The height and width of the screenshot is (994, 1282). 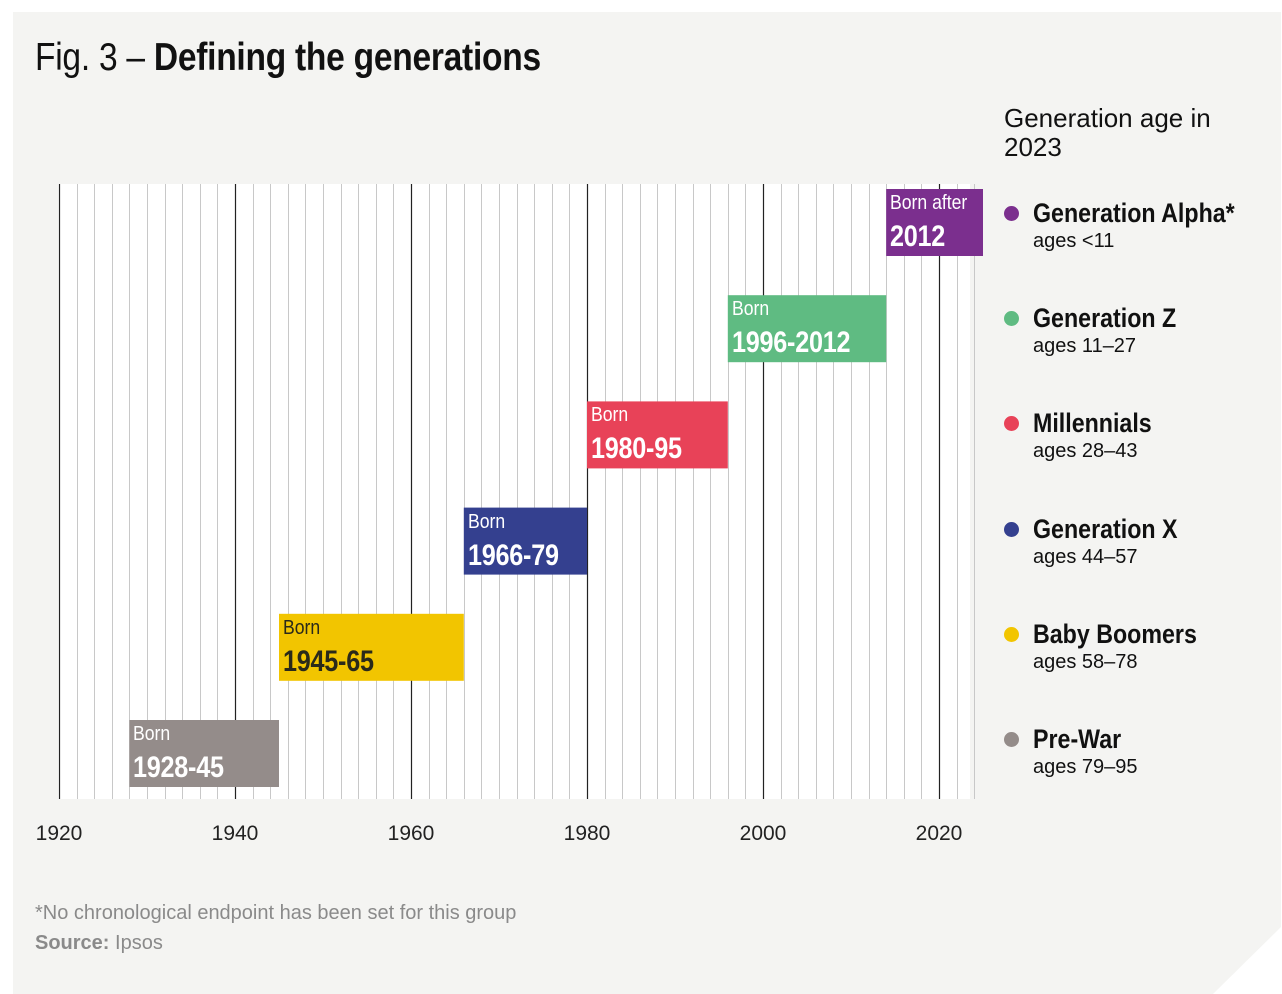 What do you see at coordinates (59, 833) in the screenshot?
I see `x-tick-label-1920: 1920` at bounding box center [59, 833].